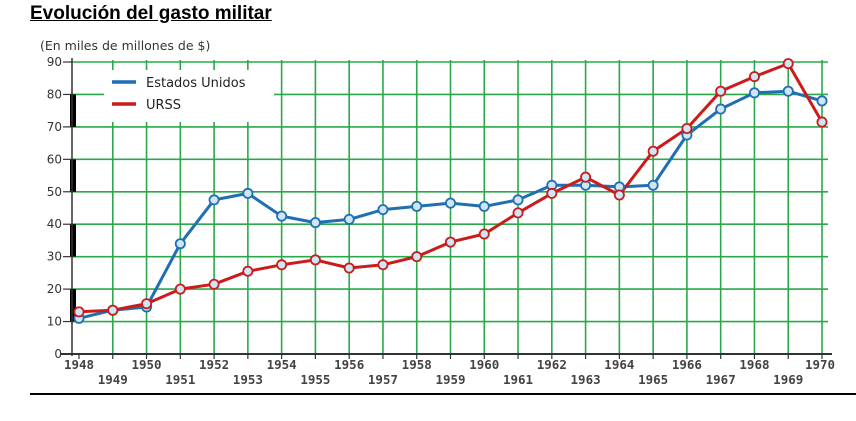  Describe the element at coordinates (151, 13) in the screenshot. I see `chart-title: Evolución del gasto militar` at that location.